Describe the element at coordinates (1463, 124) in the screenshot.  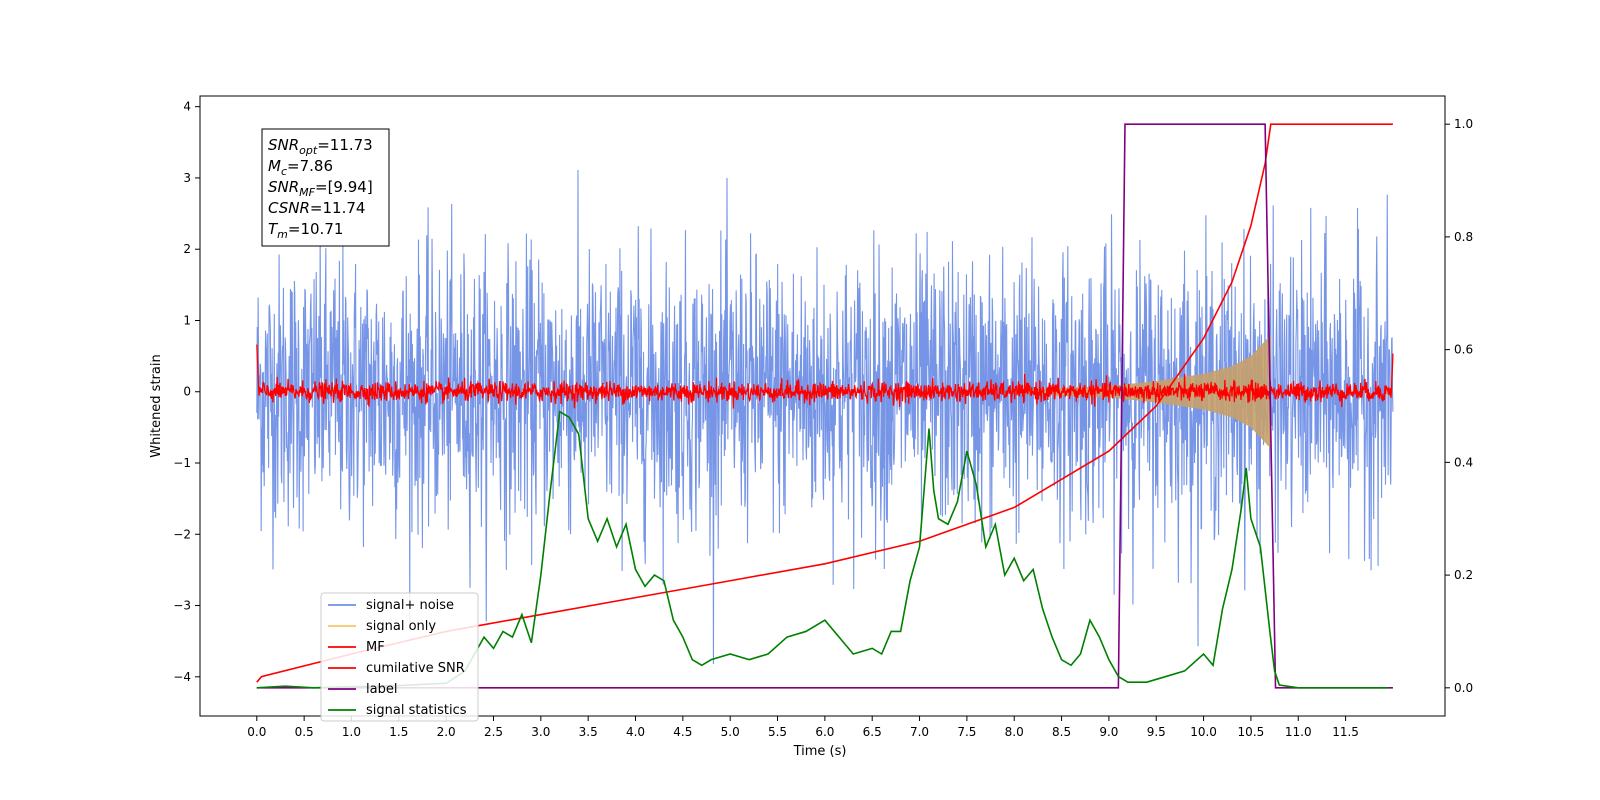
I see `y2-tick-label: 1.0` at that location.